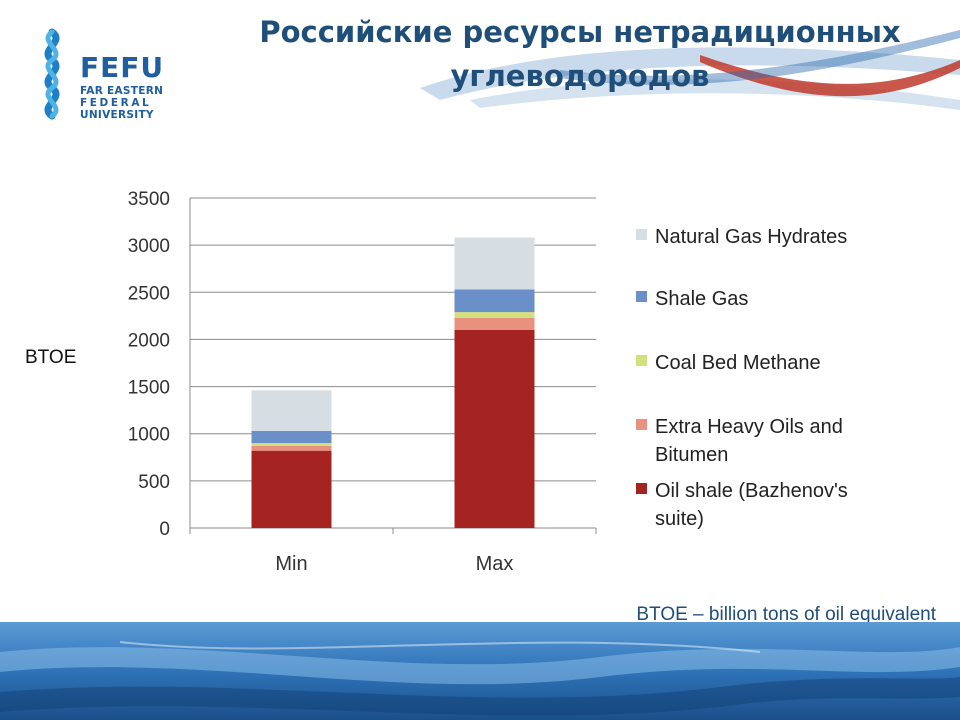 This screenshot has height=720, width=960. What do you see at coordinates (749, 427) in the screenshot?
I see `legend-label: Extra Heavy Oils and` at bounding box center [749, 427].